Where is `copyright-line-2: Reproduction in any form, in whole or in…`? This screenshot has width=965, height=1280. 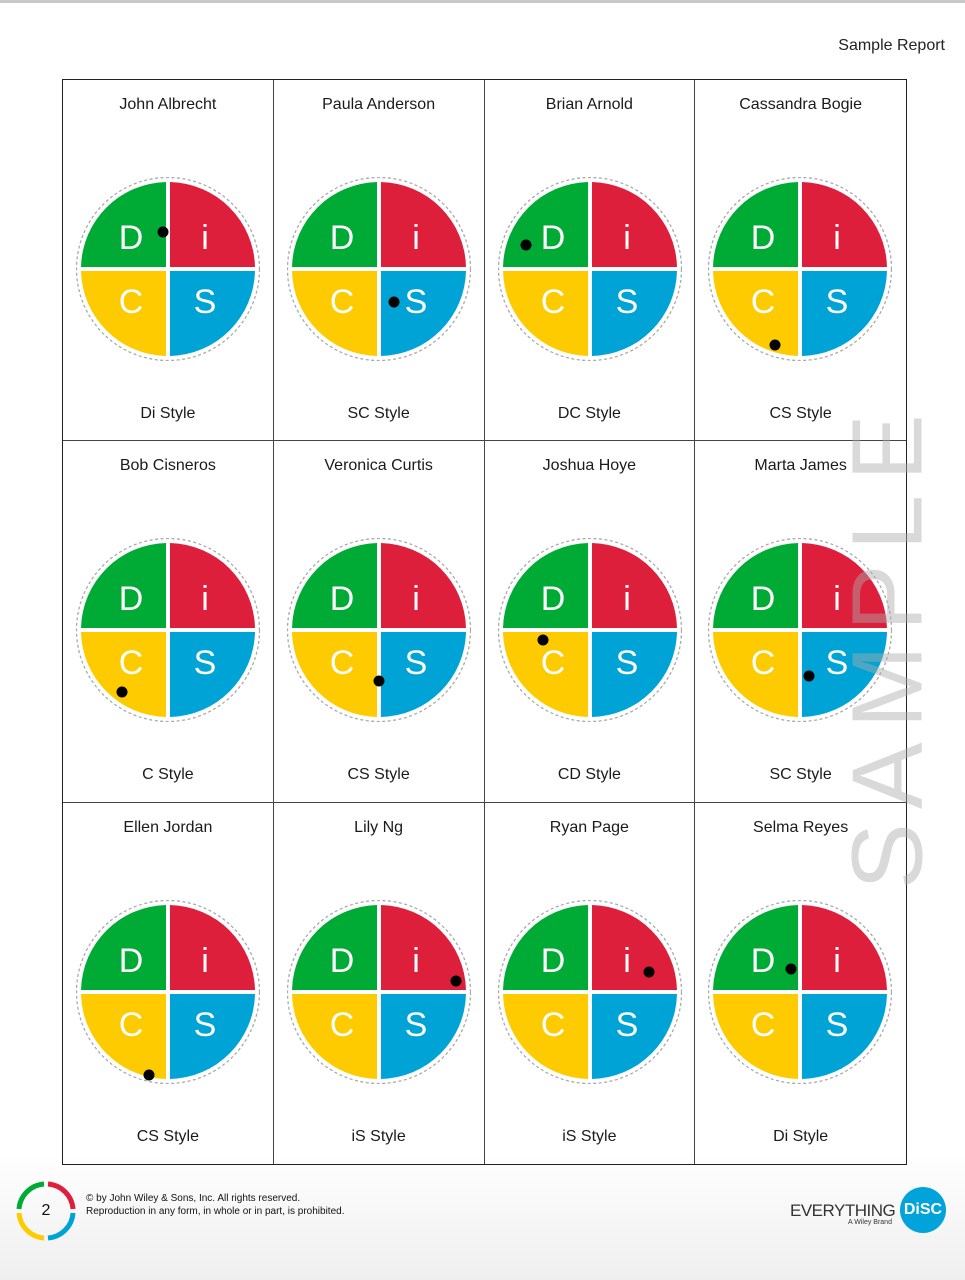 copyright-line-2: Reproduction in any form, in whole or in… is located at coordinates (215, 1211).